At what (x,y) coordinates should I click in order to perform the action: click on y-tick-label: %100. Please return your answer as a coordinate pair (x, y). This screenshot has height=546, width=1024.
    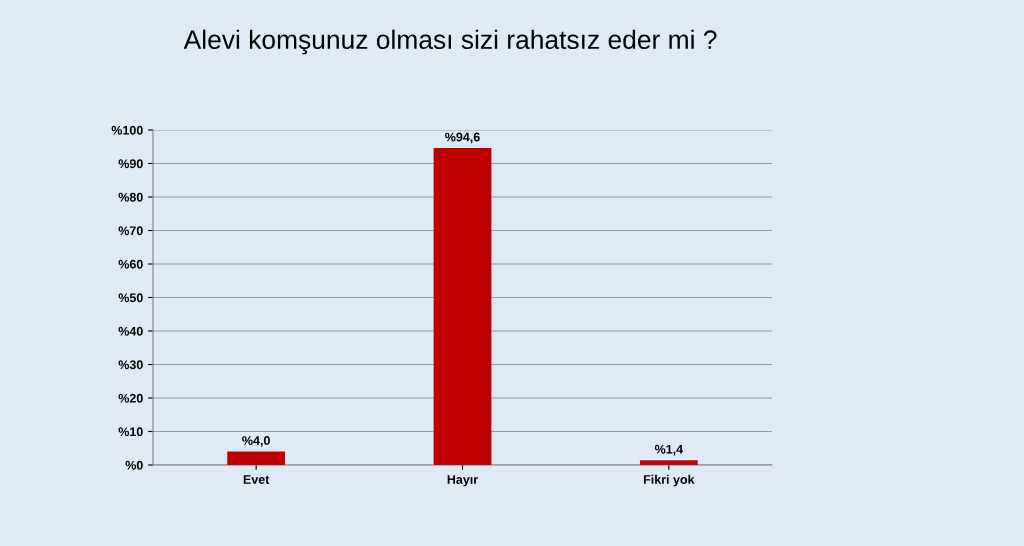
    Looking at the image, I should click on (127, 130).